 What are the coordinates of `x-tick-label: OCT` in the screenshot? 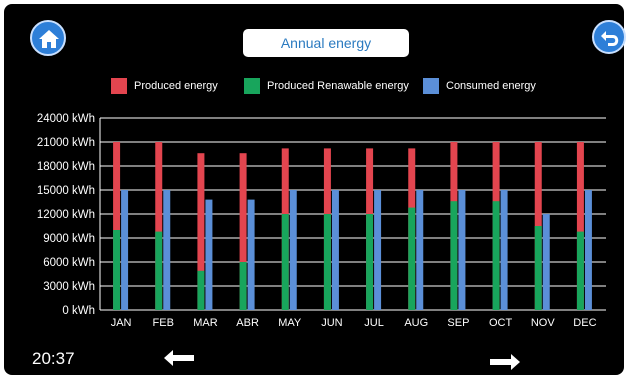 It's located at (501, 323).